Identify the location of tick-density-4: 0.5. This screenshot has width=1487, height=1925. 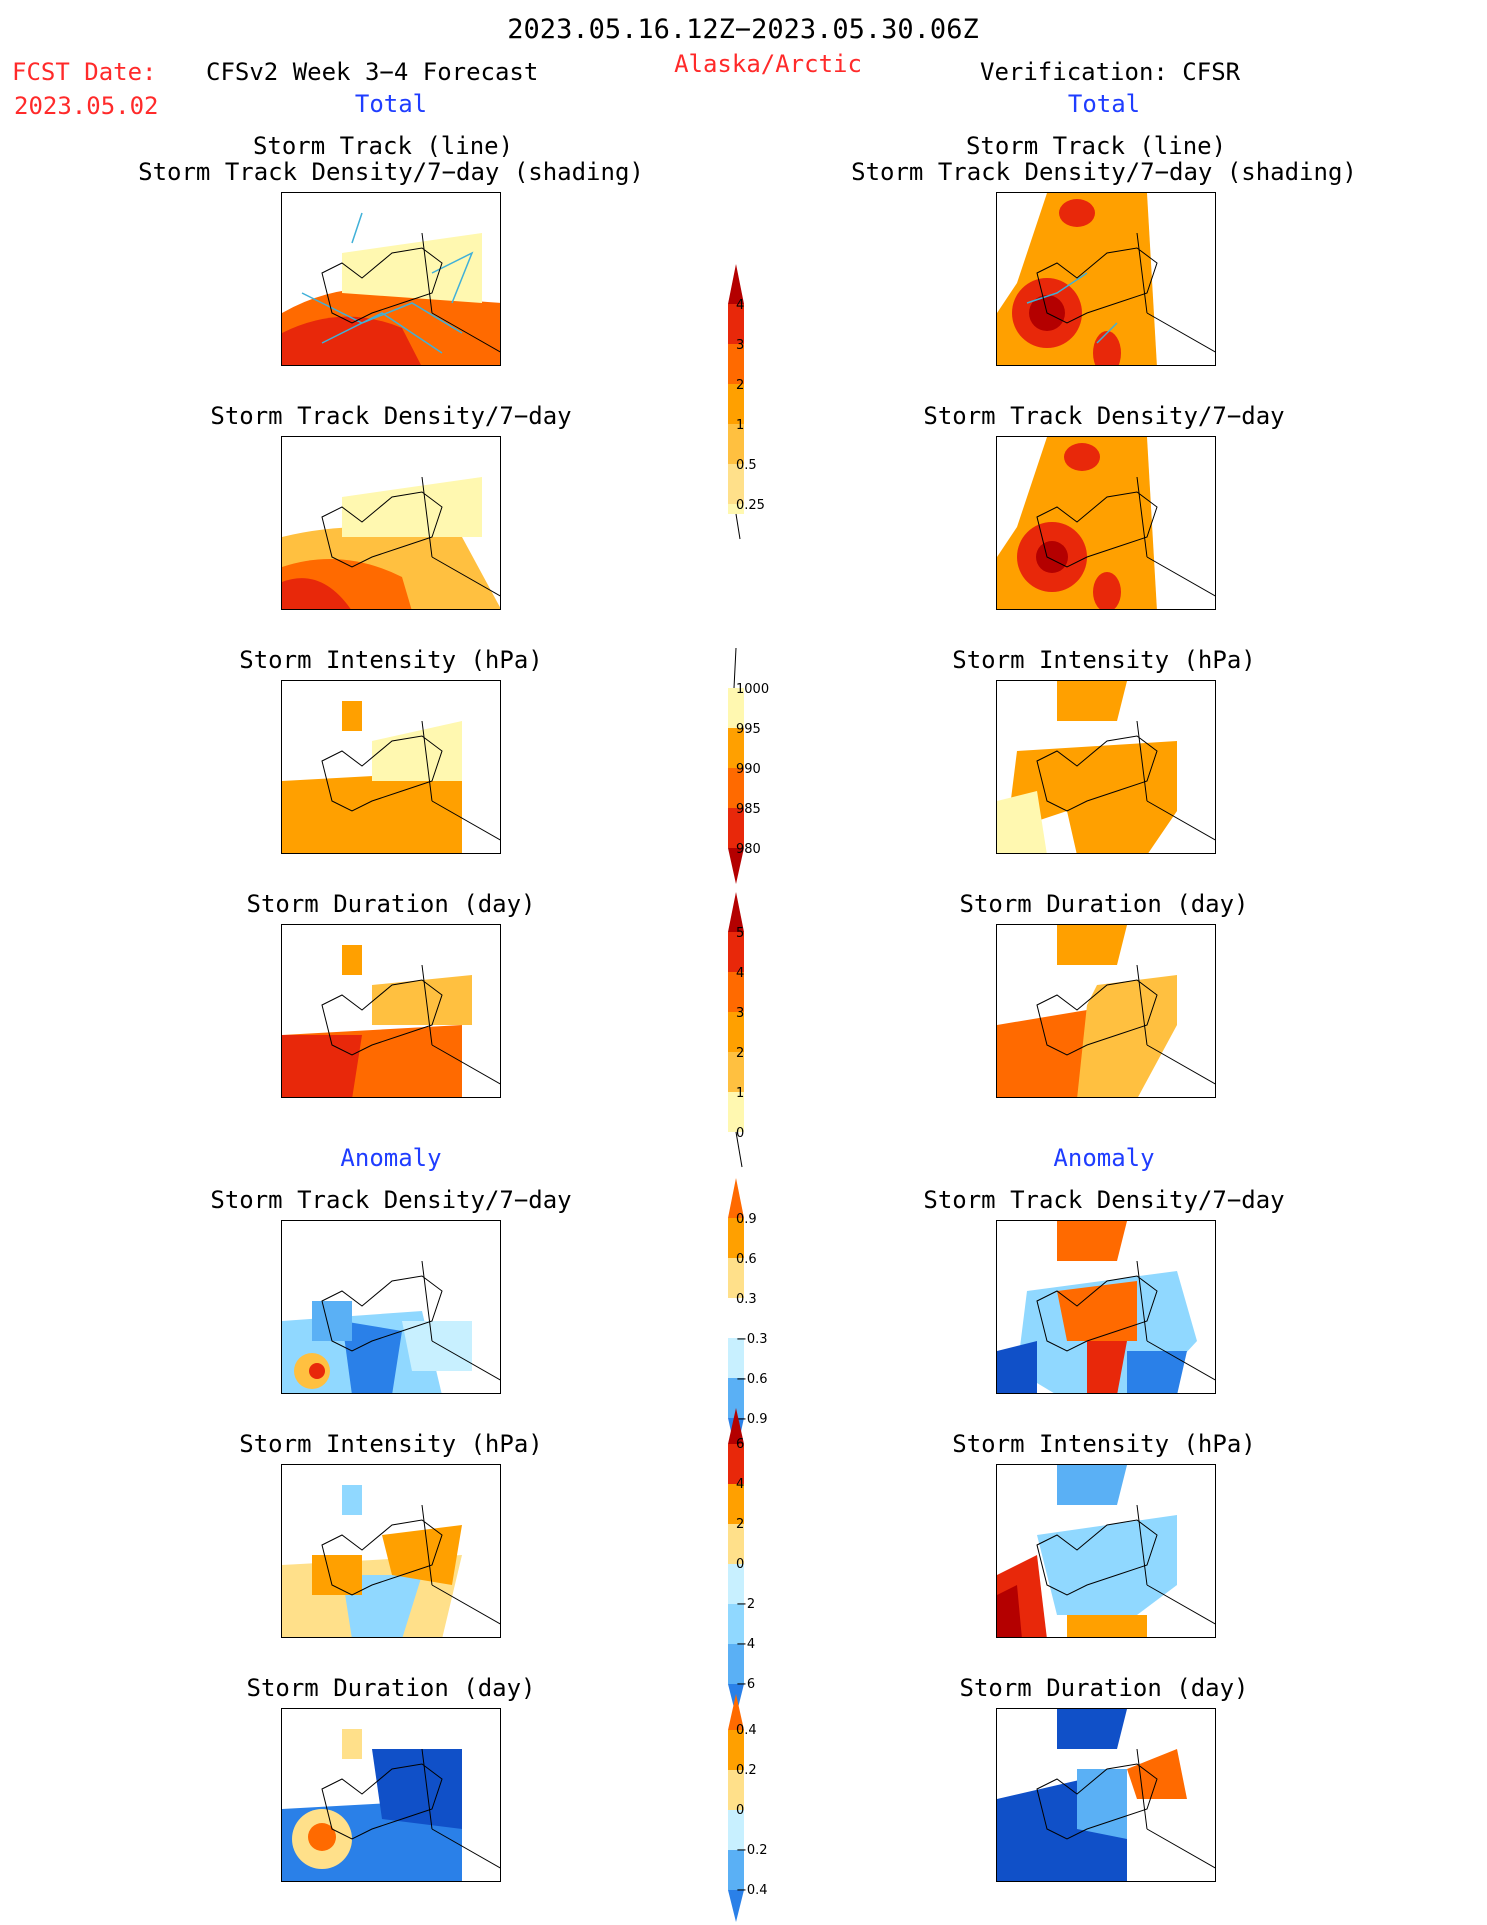
(746, 465).